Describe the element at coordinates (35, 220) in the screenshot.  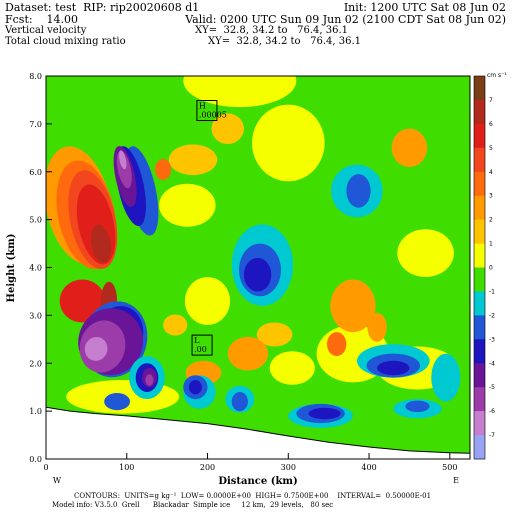
I see `y-tick-label: 5.0` at that location.